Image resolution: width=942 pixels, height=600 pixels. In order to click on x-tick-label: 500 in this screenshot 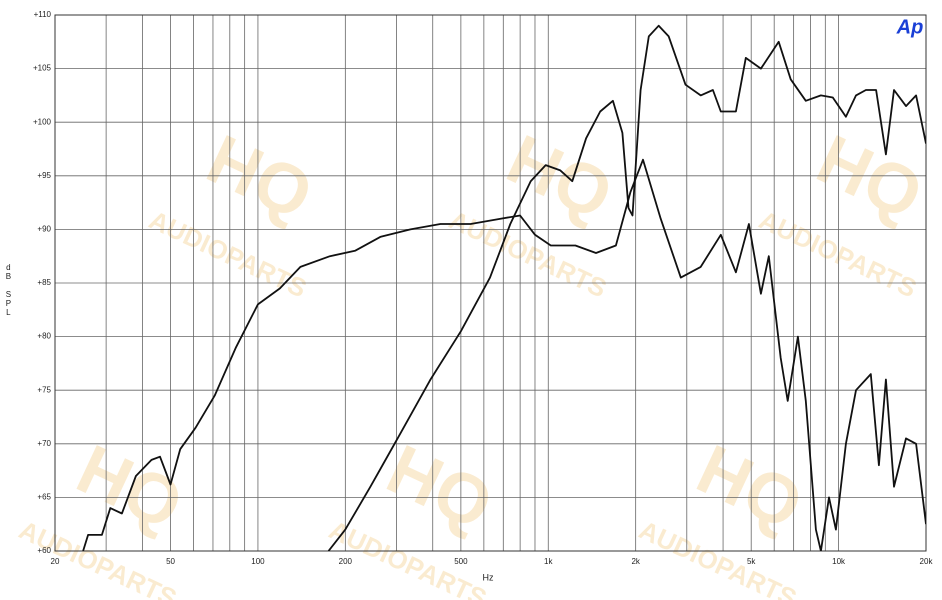, I will do `click(461, 561)`.